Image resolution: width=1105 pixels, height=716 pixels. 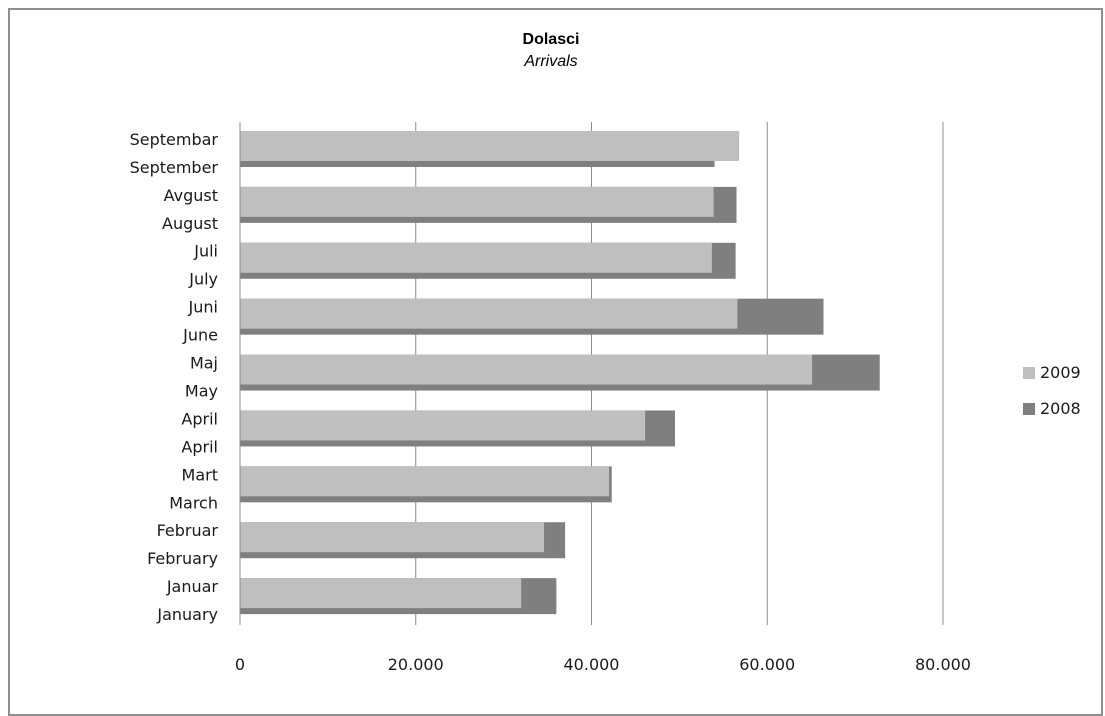 I want to click on bar-group-august, so click(x=488, y=204).